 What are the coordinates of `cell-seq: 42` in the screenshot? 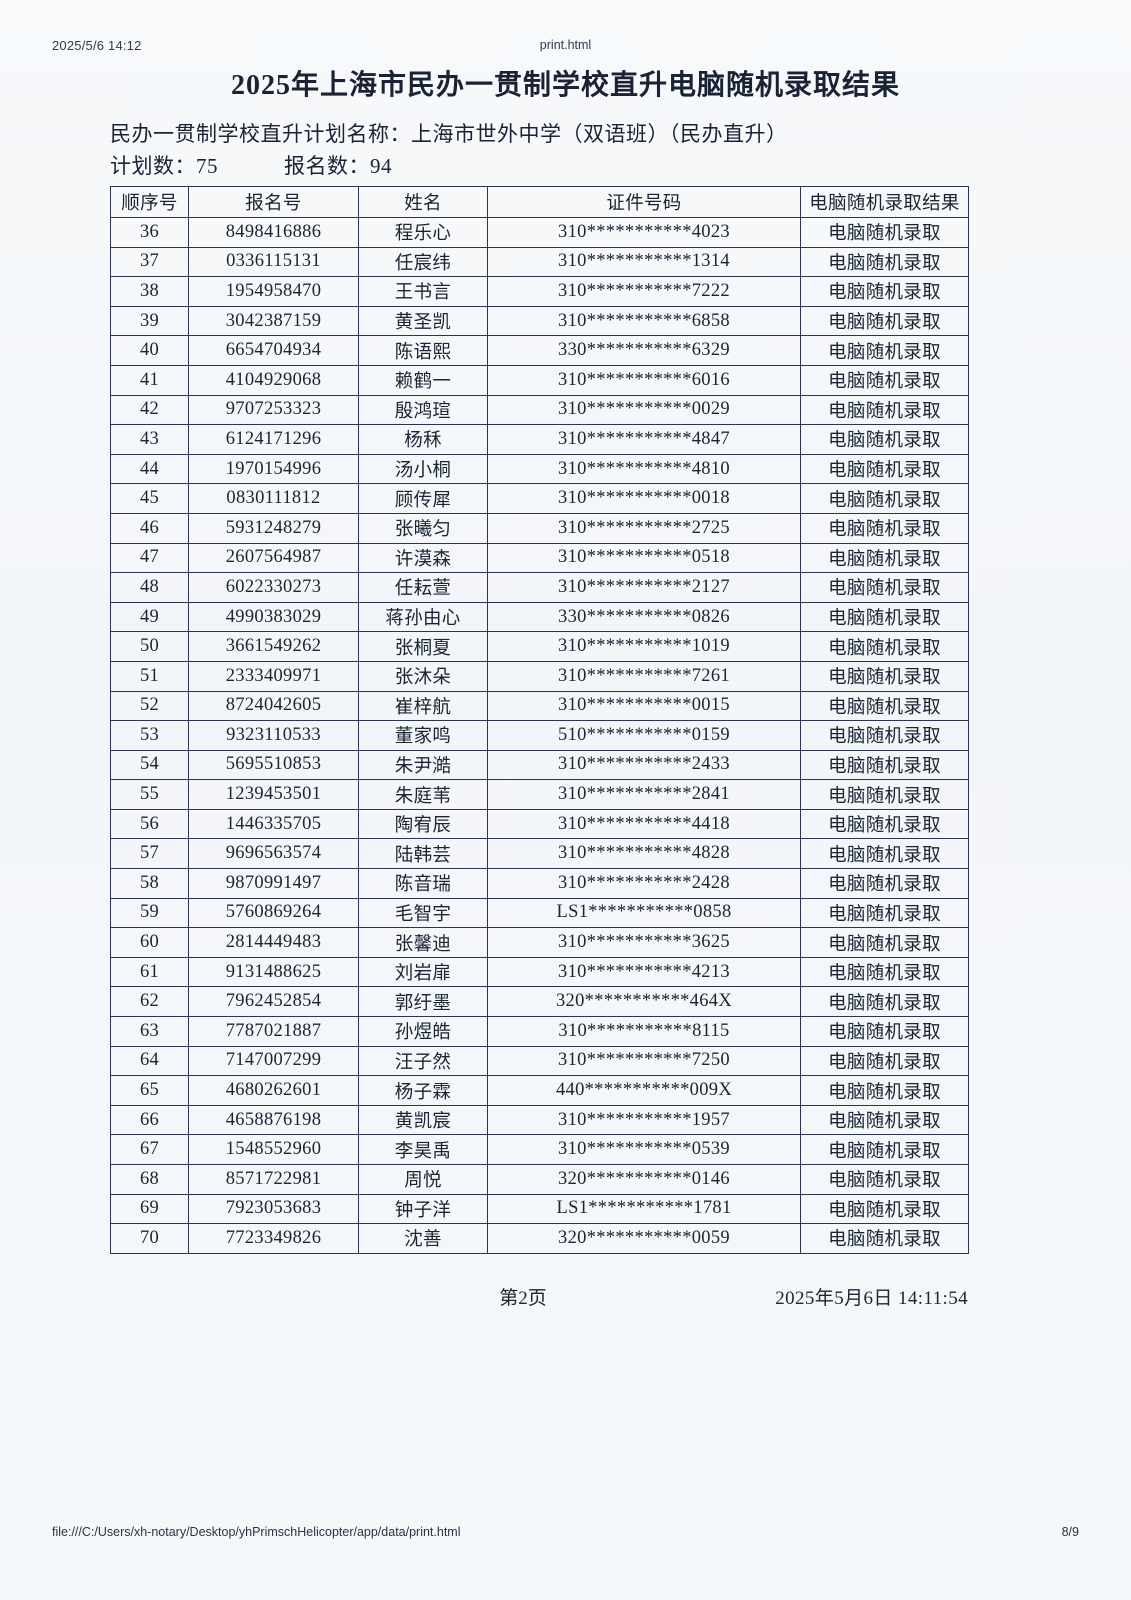 It's located at (149, 410).